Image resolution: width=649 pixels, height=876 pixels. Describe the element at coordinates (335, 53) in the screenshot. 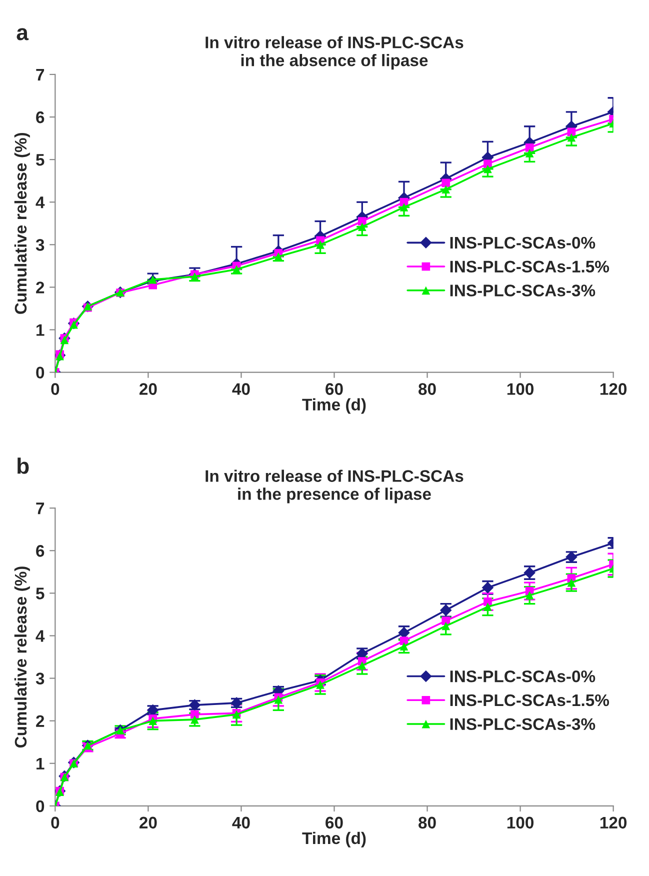

I see `chart-title: In vitro release of INS-PLC-SCAs in the absence of lipase` at that location.